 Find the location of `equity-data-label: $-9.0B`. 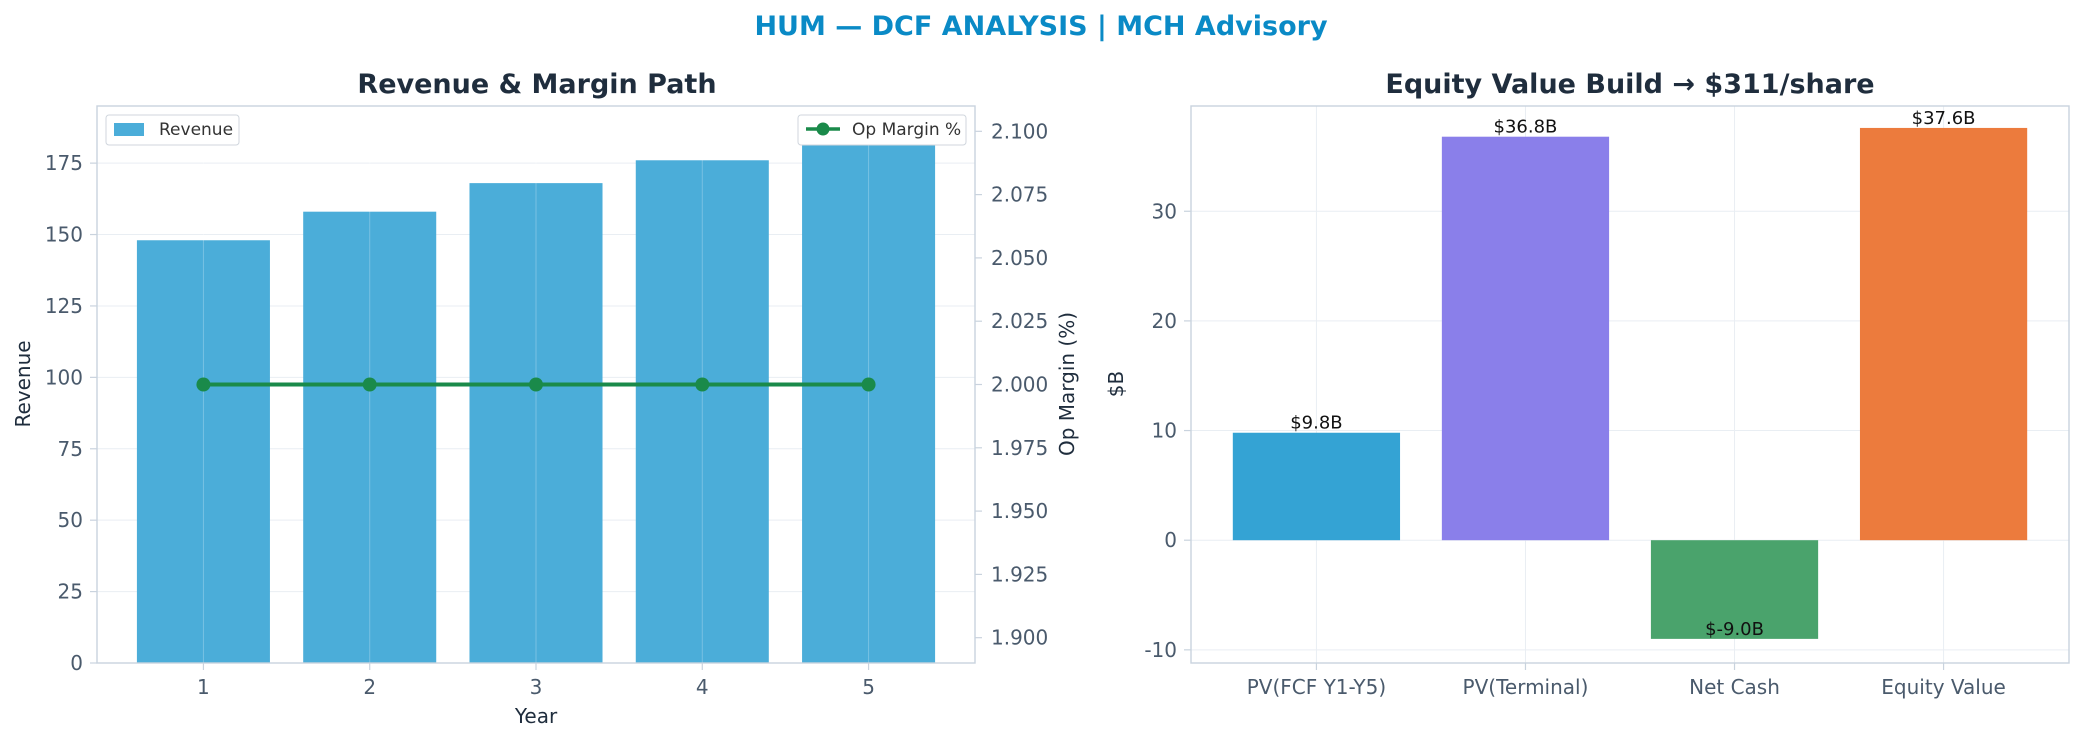

equity-data-label: $-9.0B is located at coordinates (1734, 629).